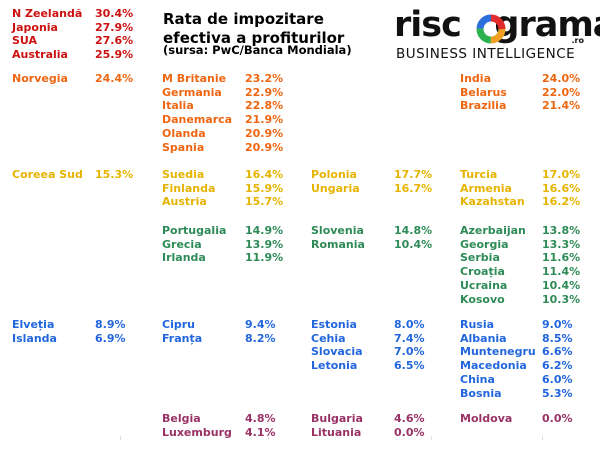 Image resolution: width=600 pixels, height=450 pixels. Describe the element at coordinates (482, 299) in the screenshot. I see `country-name: Kosovo` at that location.